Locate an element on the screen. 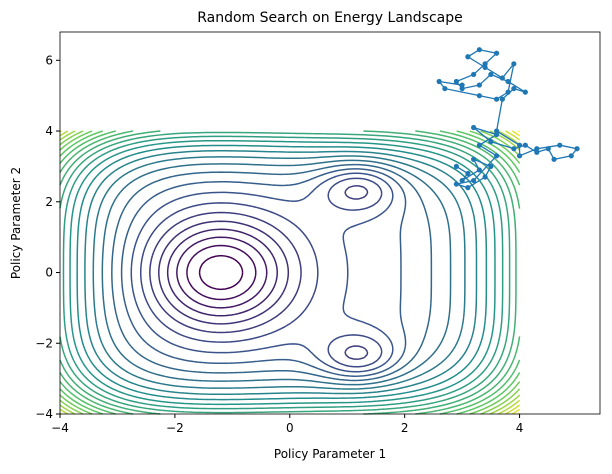  x-tick-label: 2 is located at coordinates (405, 428).